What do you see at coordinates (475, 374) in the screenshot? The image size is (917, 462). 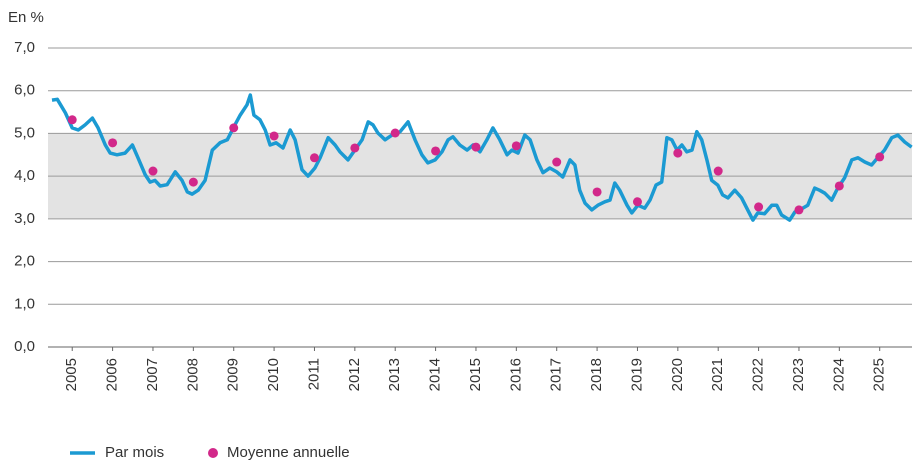 I see `x-tick-label: 2015` at bounding box center [475, 374].